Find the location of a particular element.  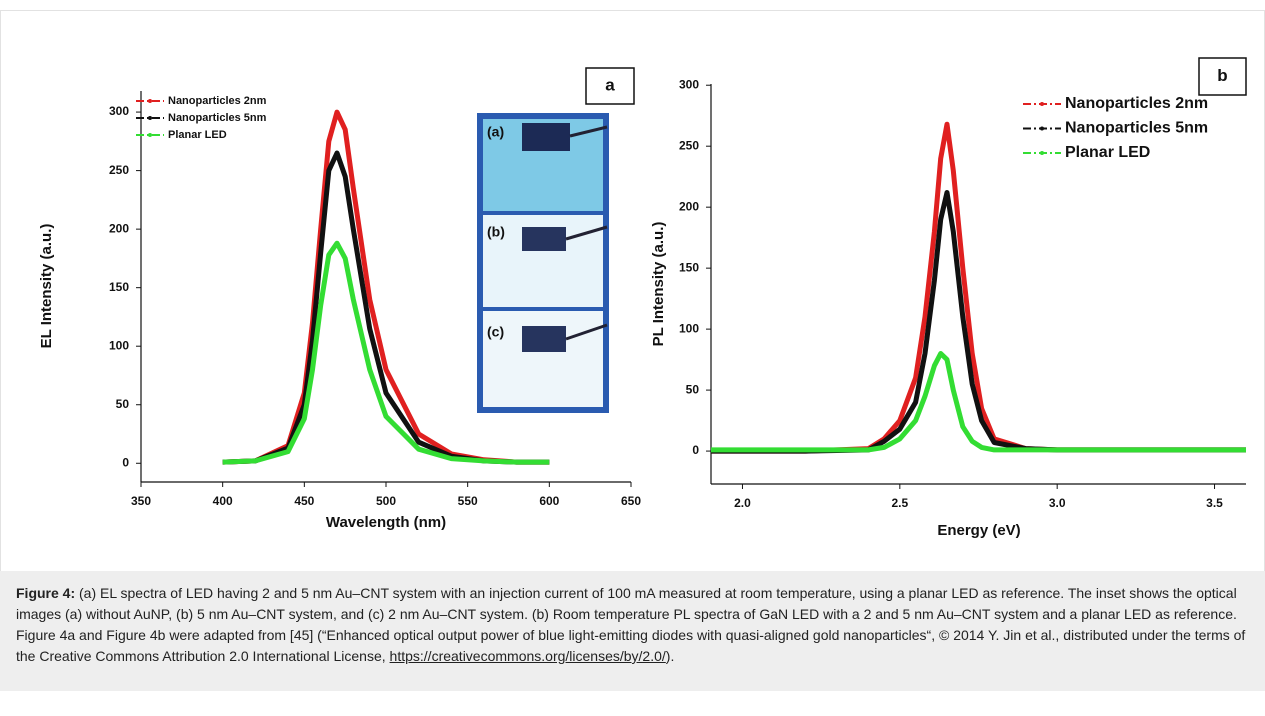

caption-label: Figure 4: is located at coordinates (46, 593).